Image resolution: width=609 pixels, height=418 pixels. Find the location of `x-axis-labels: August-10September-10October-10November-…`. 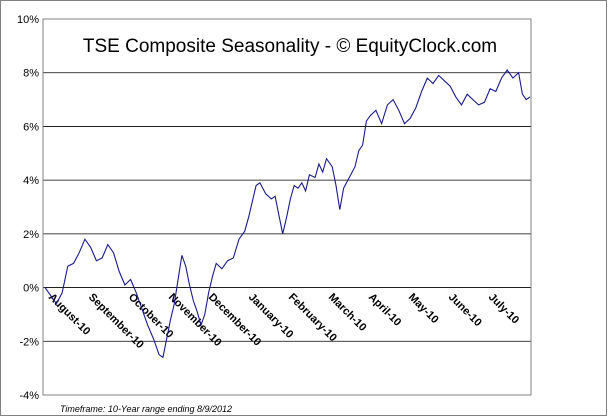

x-axis-labels: August-10September-10October-10November-… is located at coordinates (283, 321).